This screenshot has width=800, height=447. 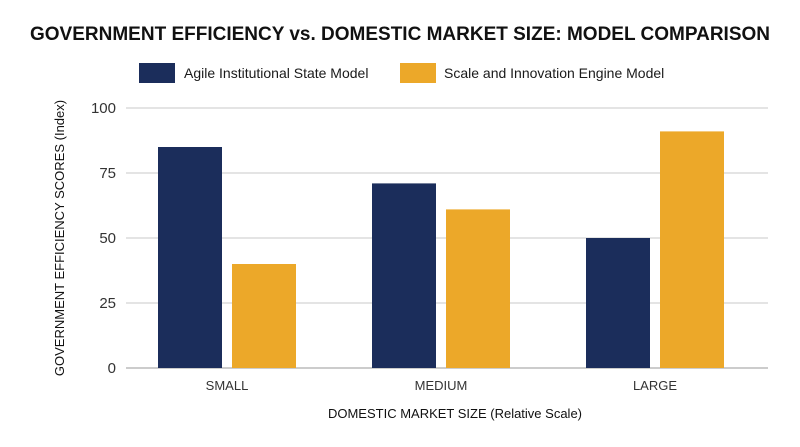 I want to click on x-category-label-medium: MEDIUM, so click(x=441, y=385).